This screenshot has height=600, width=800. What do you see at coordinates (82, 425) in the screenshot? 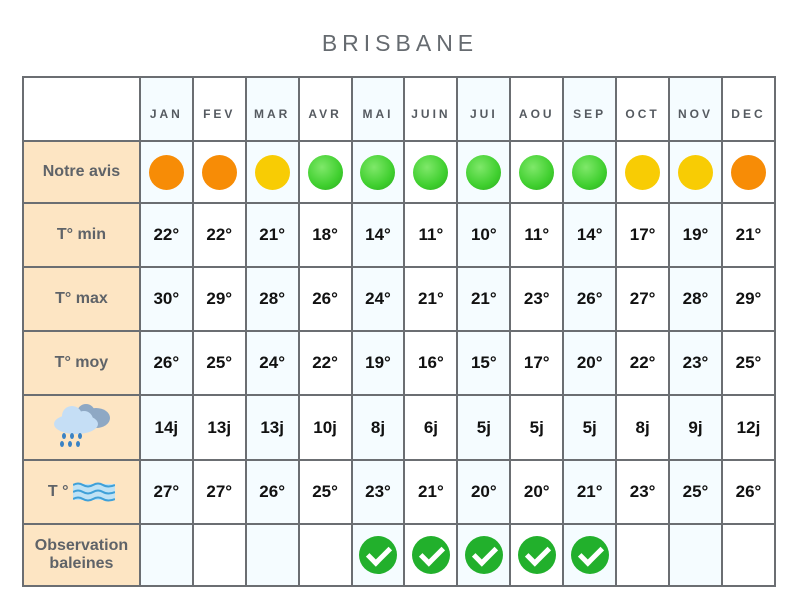
I see `rain-cloud-icon` at bounding box center [82, 425].